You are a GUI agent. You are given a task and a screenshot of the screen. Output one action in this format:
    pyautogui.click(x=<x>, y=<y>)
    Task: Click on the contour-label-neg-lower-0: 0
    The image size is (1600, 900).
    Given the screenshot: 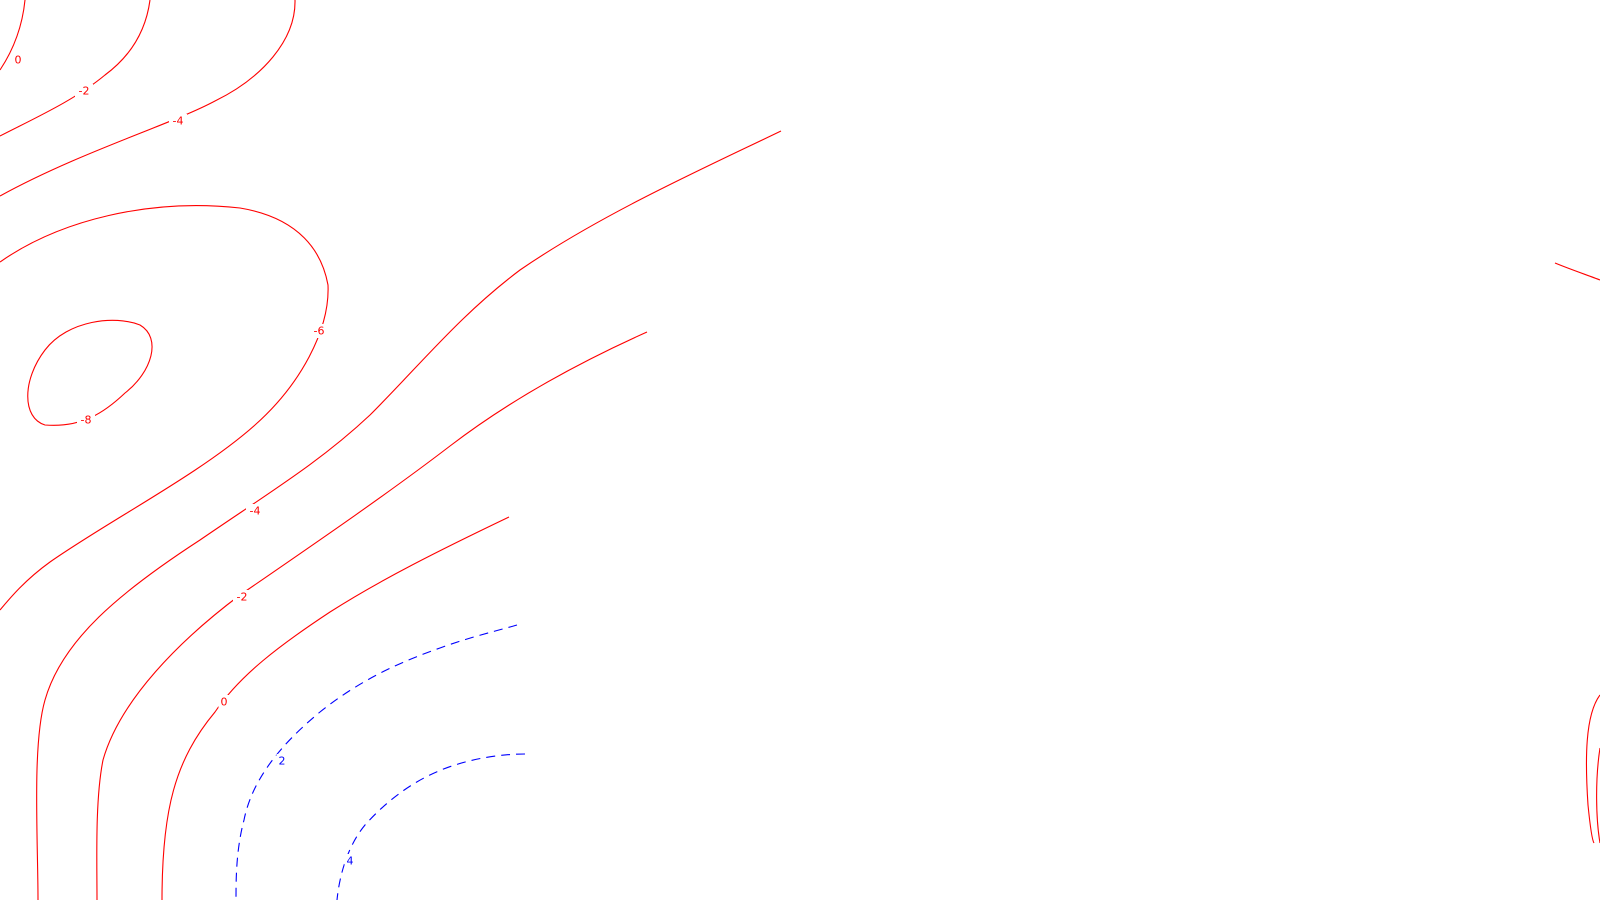 What is the action you would take?
    pyautogui.click(x=224, y=702)
    